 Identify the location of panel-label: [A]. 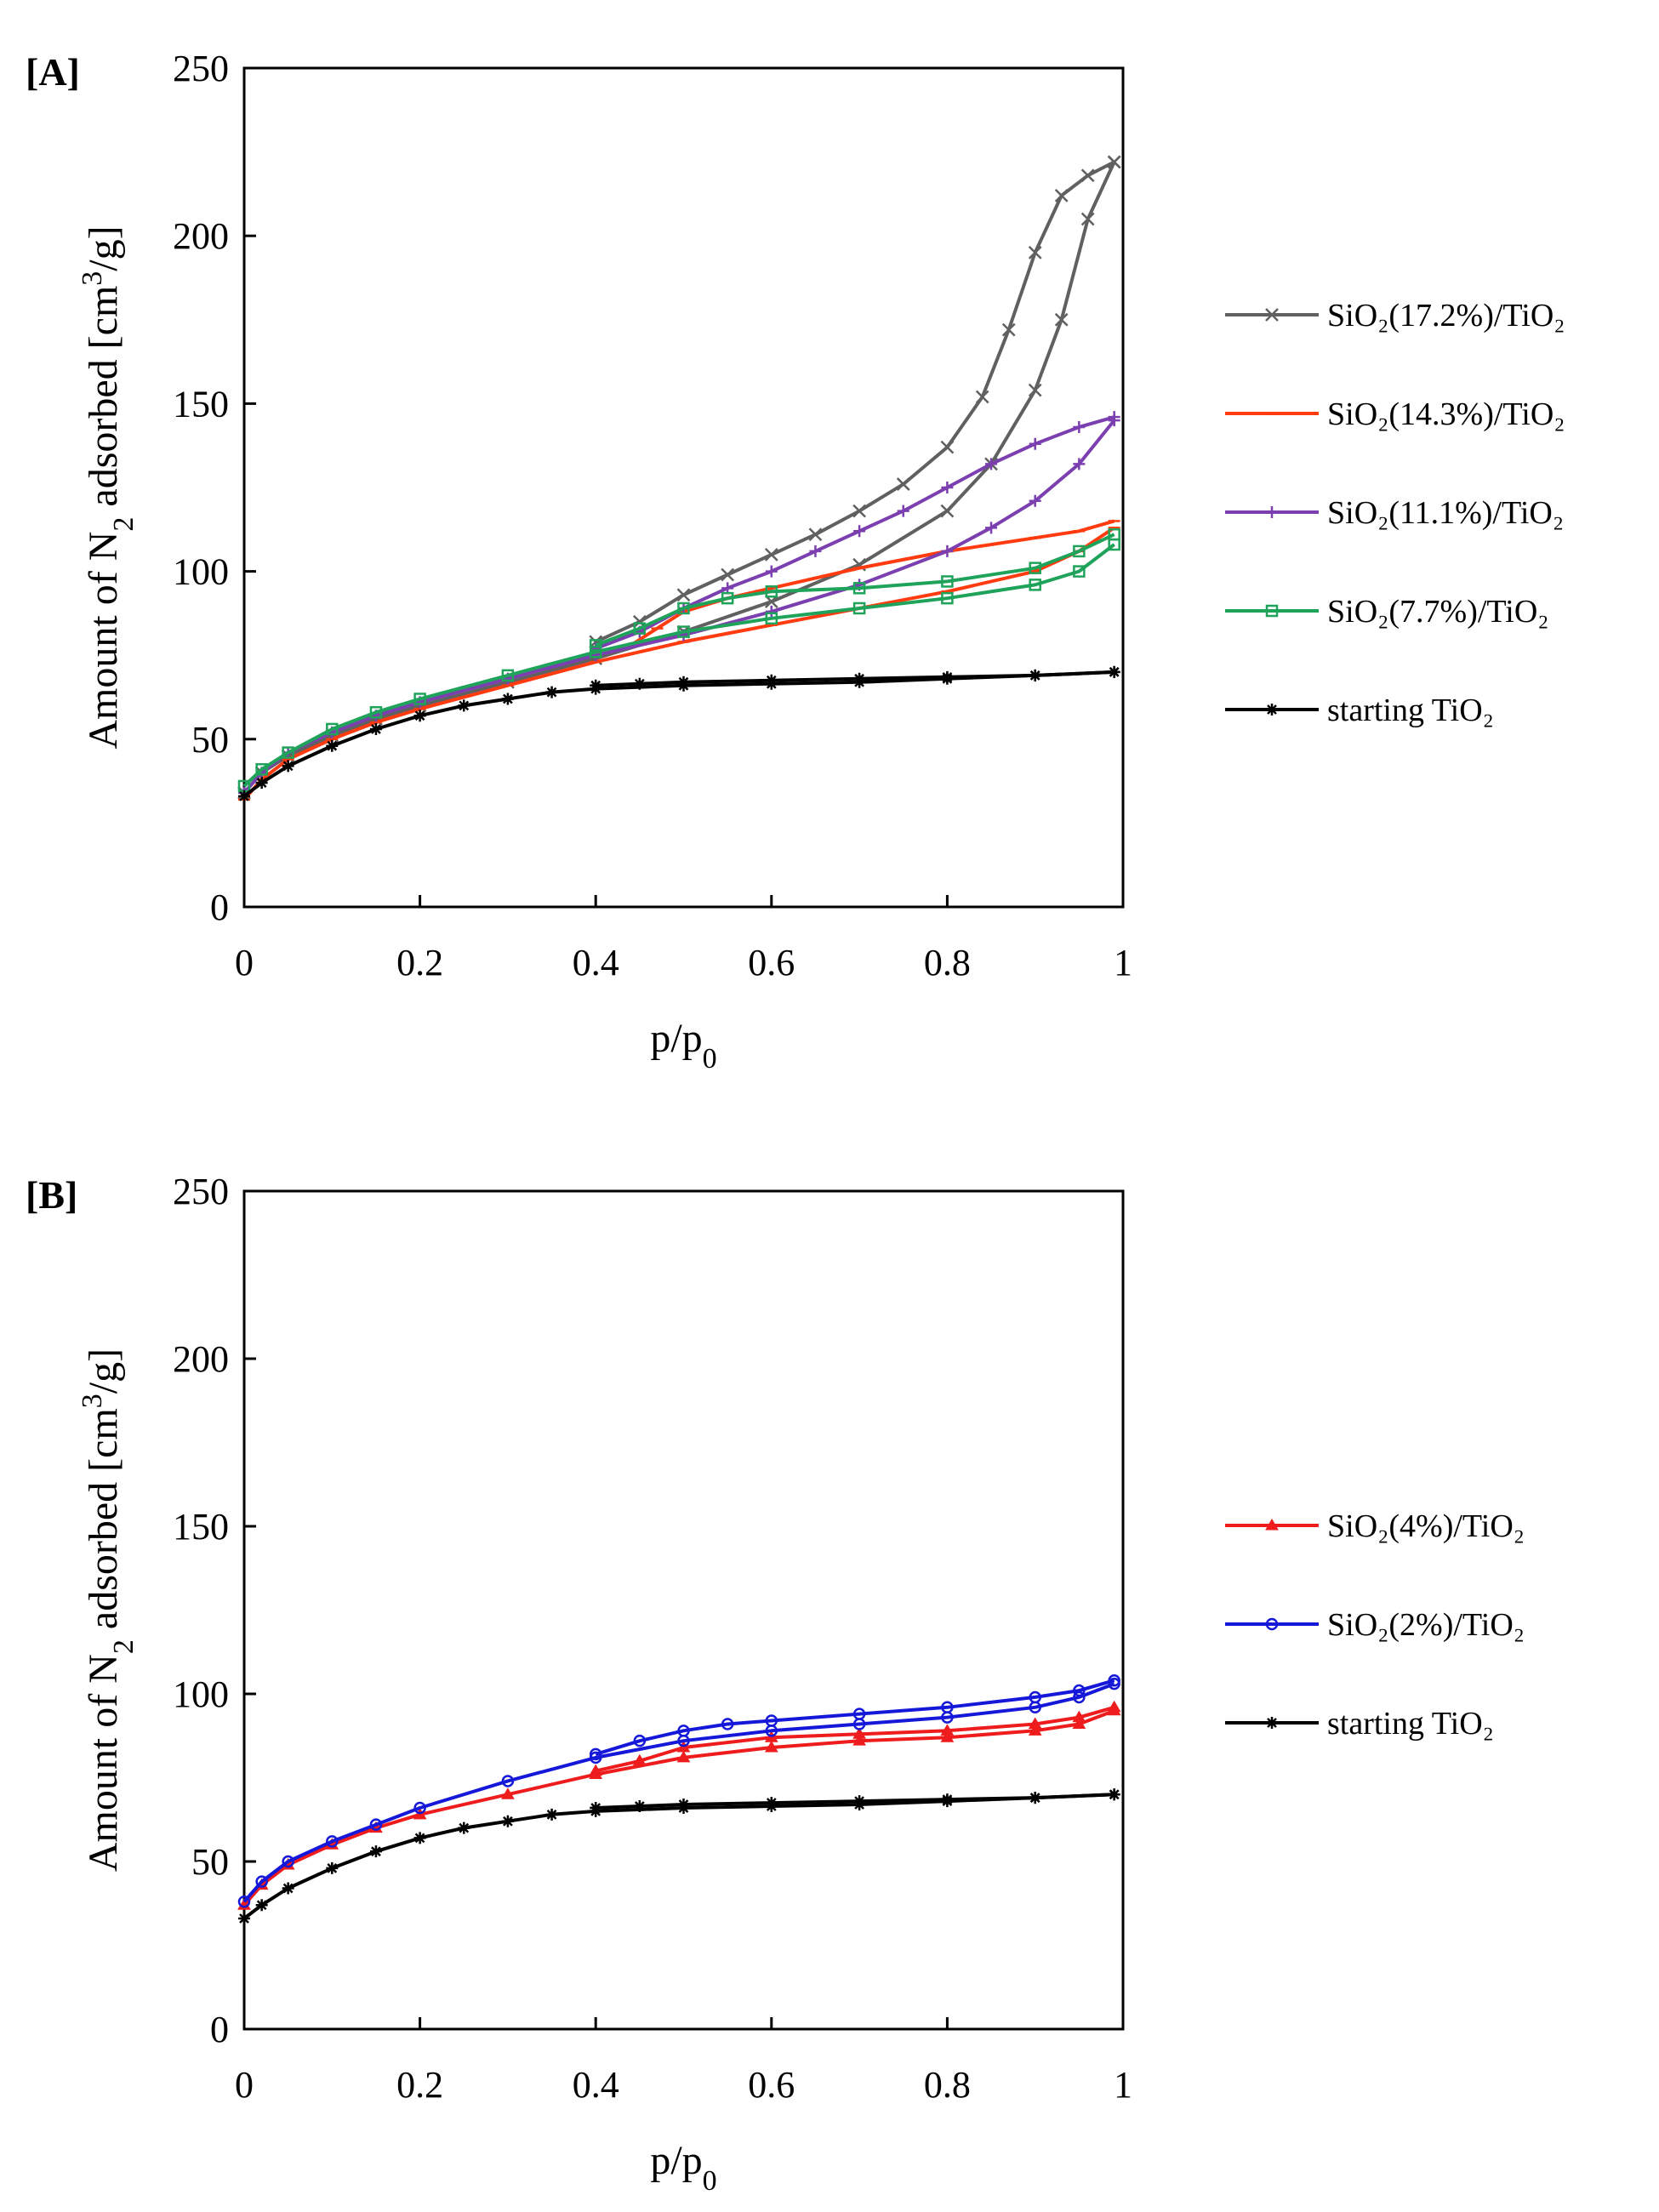
(53, 72).